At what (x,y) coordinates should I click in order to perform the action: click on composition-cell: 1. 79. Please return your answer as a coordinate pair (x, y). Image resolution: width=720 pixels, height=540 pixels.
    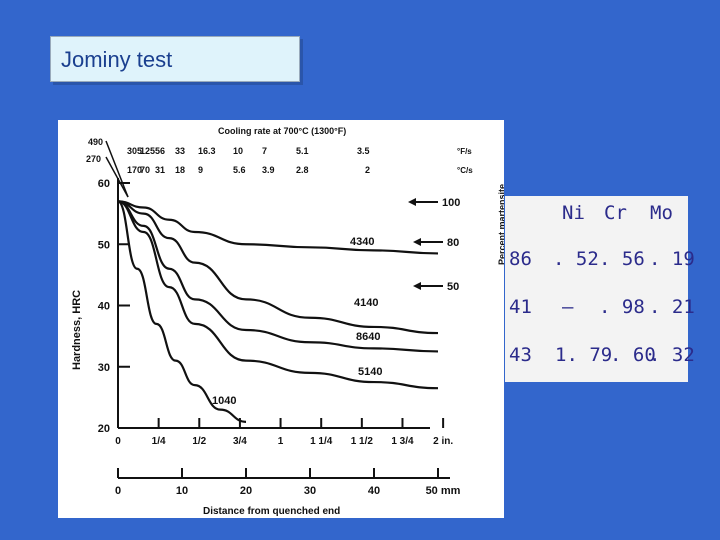
    Looking at the image, I should click on (584, 355).